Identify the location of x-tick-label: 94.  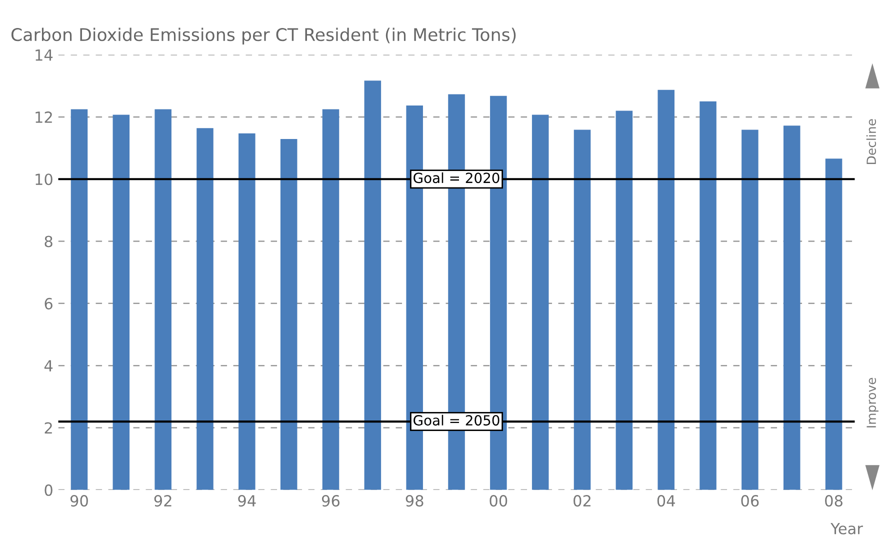
(247, 501).